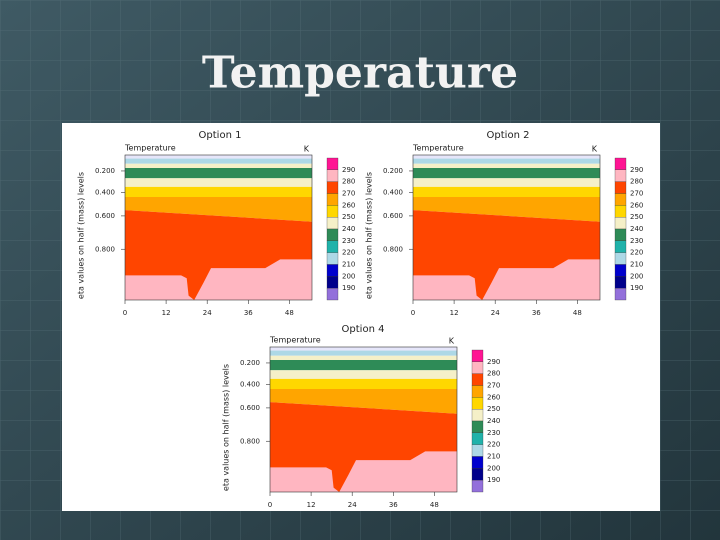 The height and width of the screenshot is (540, 720). I want to click on x-tick-label: 24, so click(495, 313).